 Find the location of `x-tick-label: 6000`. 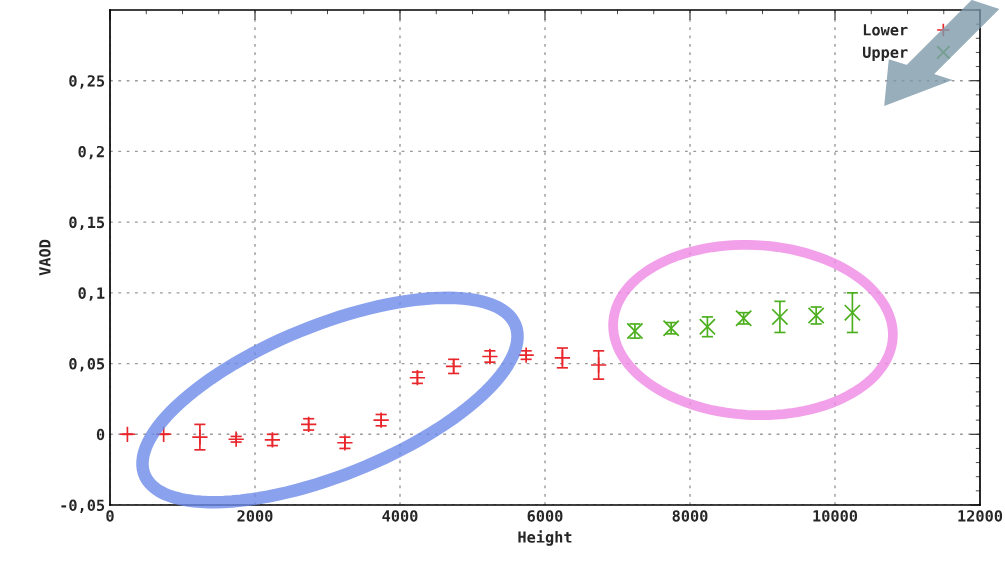

x-tick-label: 6000 is located at coordinates (545, 516).